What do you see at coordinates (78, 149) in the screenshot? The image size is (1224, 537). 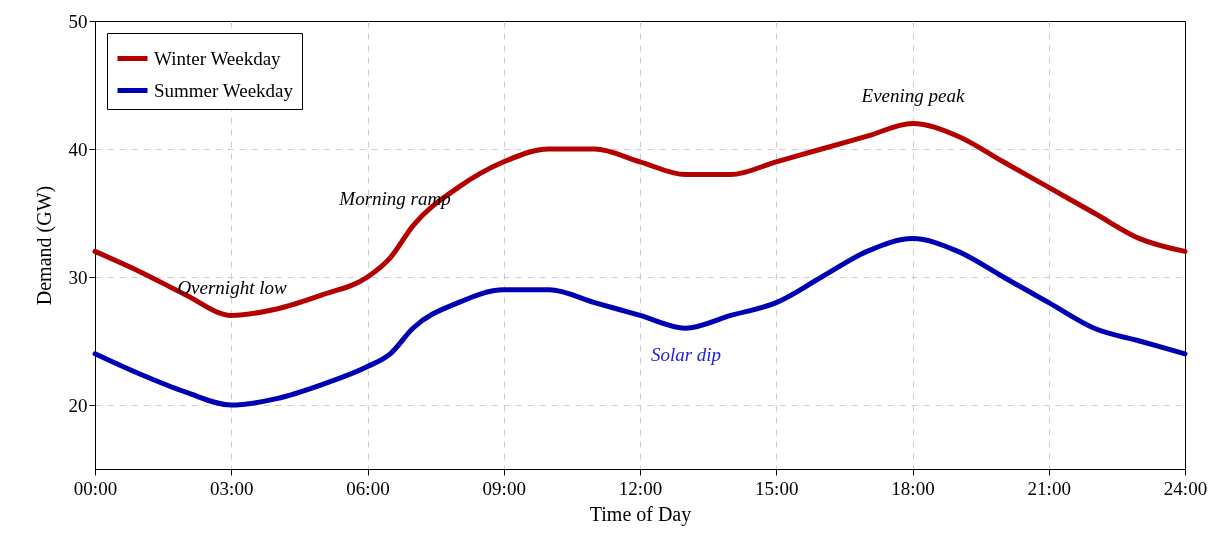 I see `y-tick-label: 40` at bounding box center [78, 149].